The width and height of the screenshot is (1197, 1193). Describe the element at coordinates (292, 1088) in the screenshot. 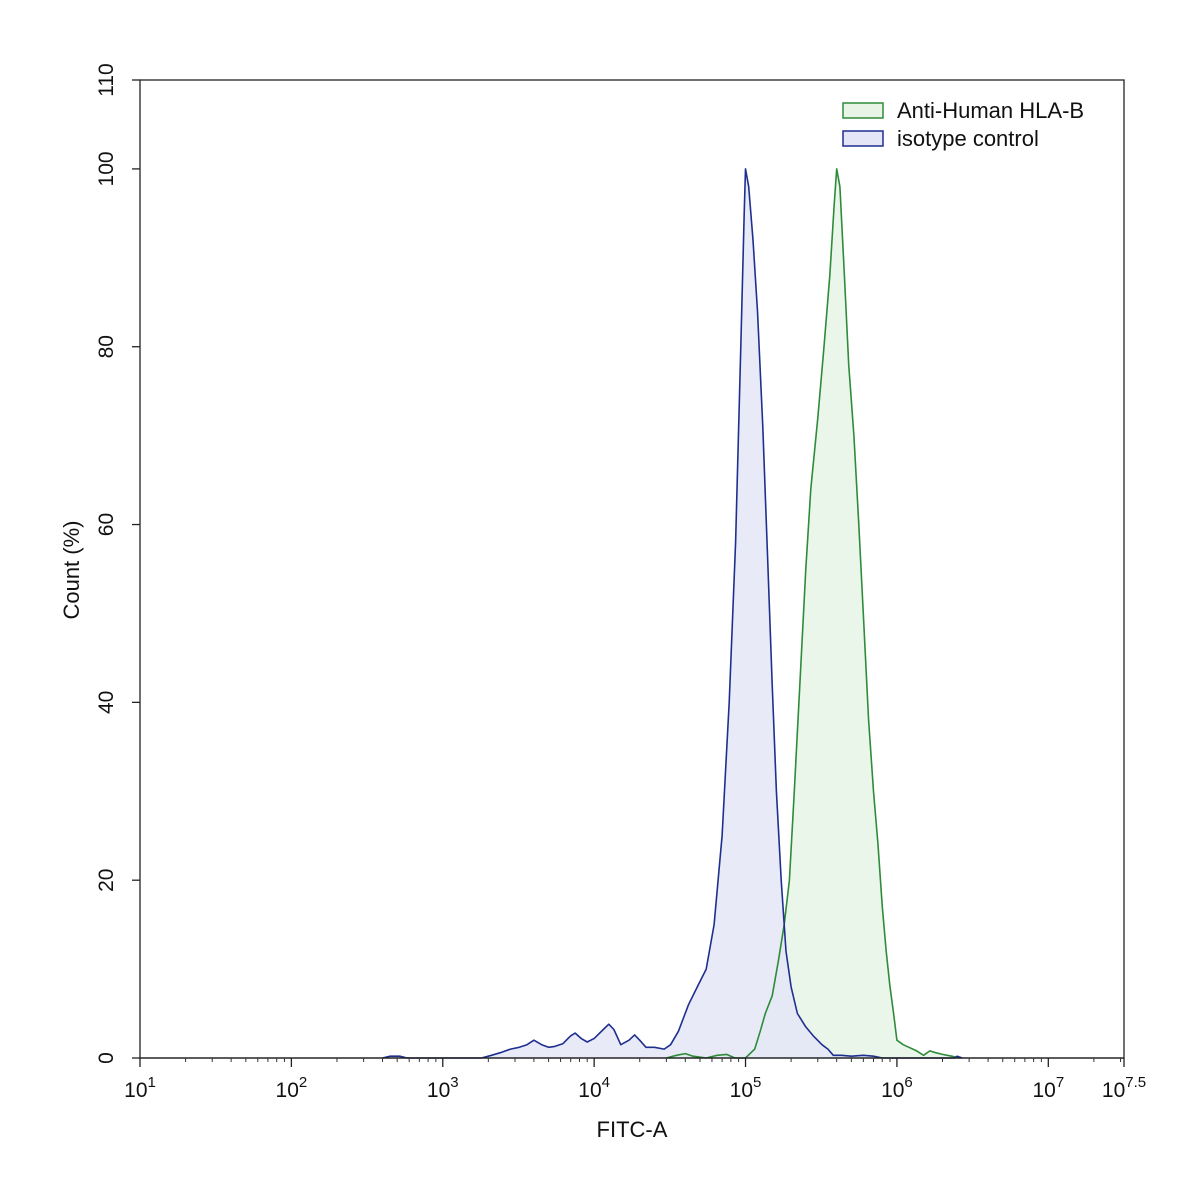

I see `x-tick-label: 10²` at that location.